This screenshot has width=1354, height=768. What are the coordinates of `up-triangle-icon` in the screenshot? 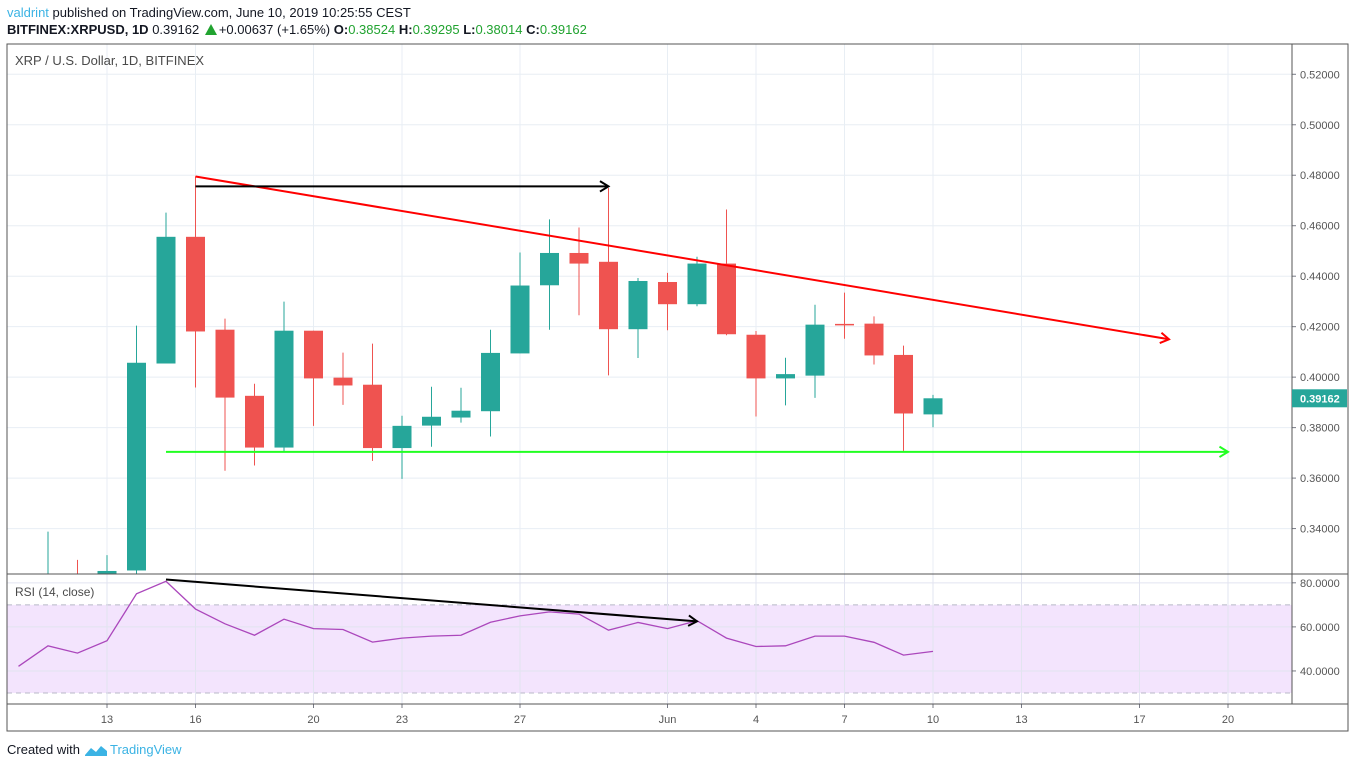 It's located at (210, 29).